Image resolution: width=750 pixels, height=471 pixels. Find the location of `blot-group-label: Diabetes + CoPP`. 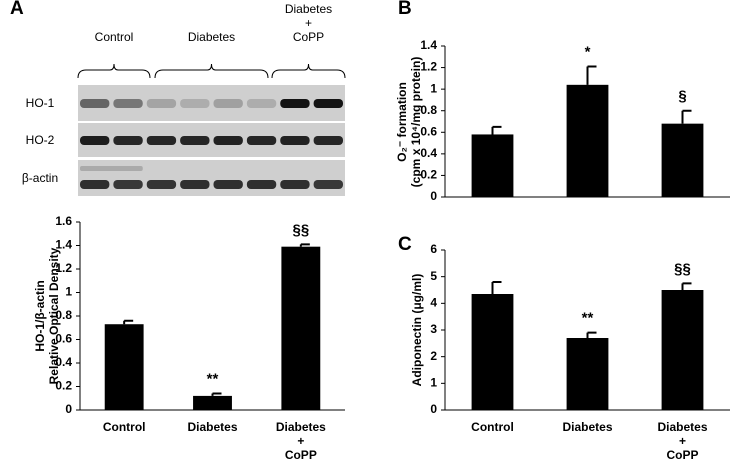

blot-group-label: Diabetes + CoPP is located at coordinates (308, 23).